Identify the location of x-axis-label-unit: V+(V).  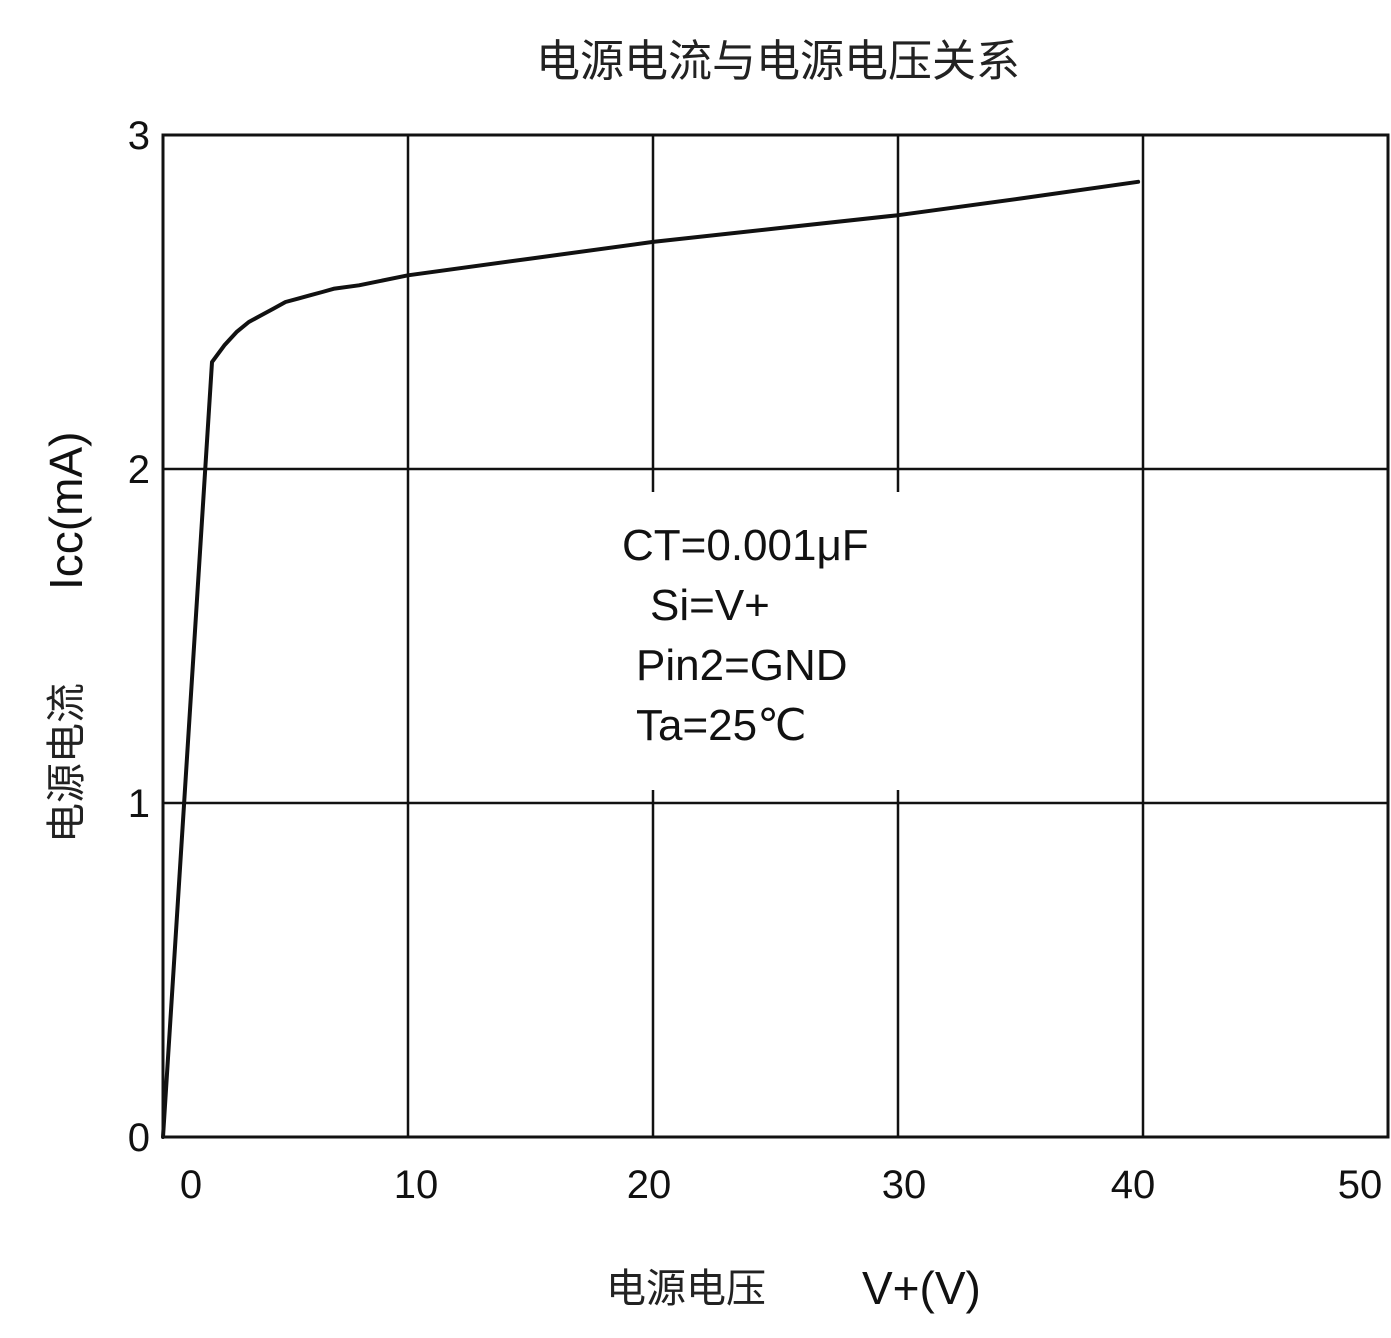
(921, 1288).